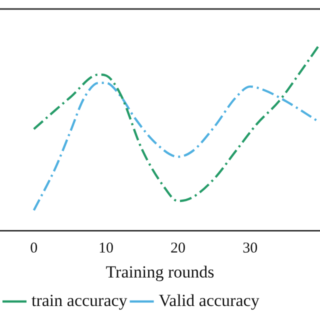 This screenshot has width=320, height=320. What do you see at coordinates (160, 272) in the screenshot?
I see `x-axis-title: Training rounds` at bounding box center [160, 272].